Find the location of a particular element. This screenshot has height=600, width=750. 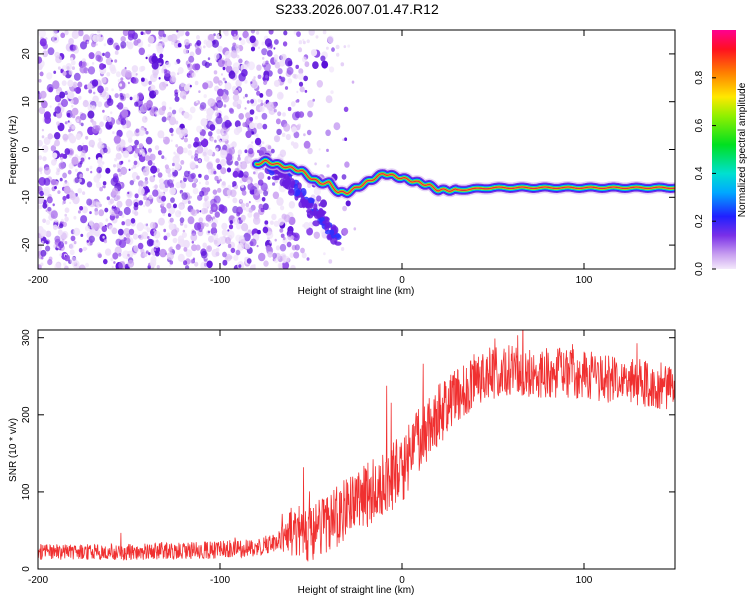

colorbar-gradient is located at coordinates (724, 149).